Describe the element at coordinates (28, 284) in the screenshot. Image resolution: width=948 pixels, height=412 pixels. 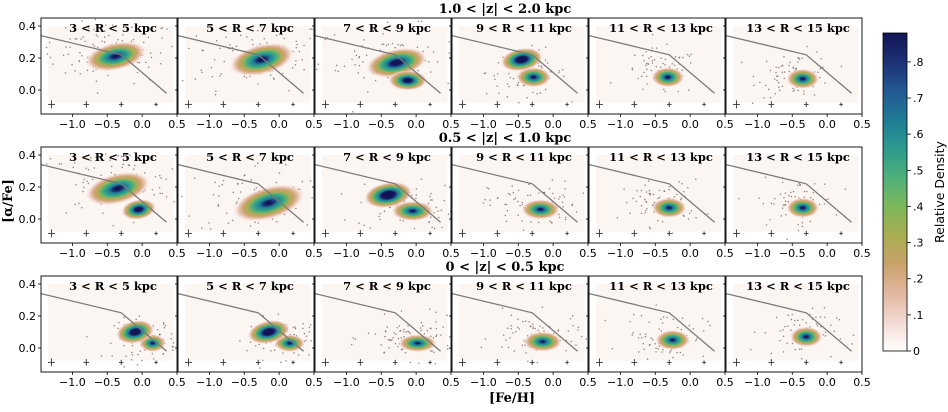
I see `y-tick-label: 0.4` at that location.